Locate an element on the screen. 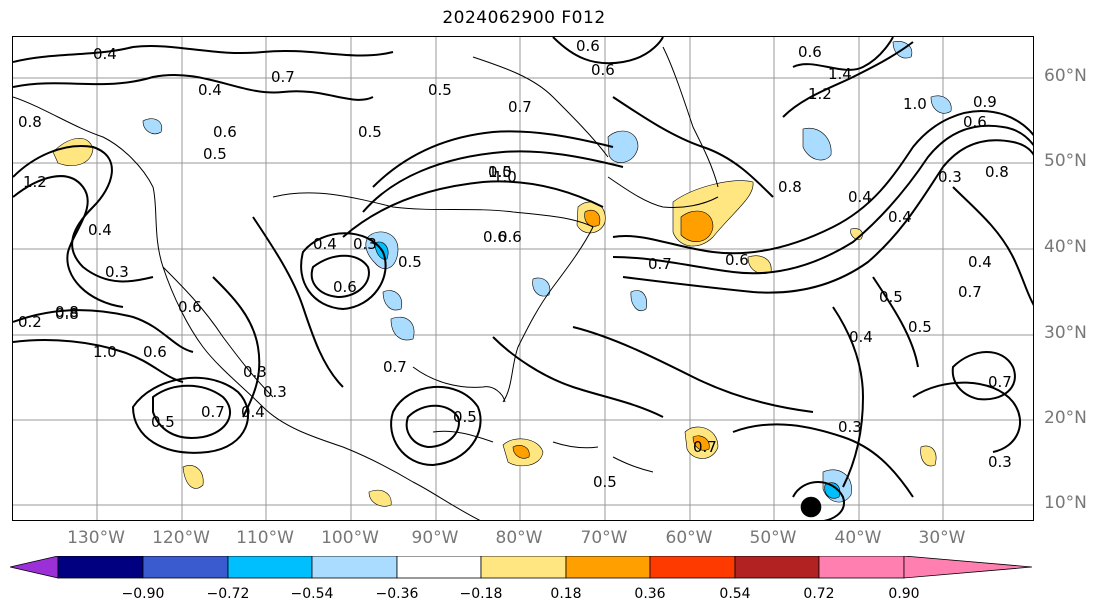  colorbar-tick: −0.72 is located at coordinates (228, 594).